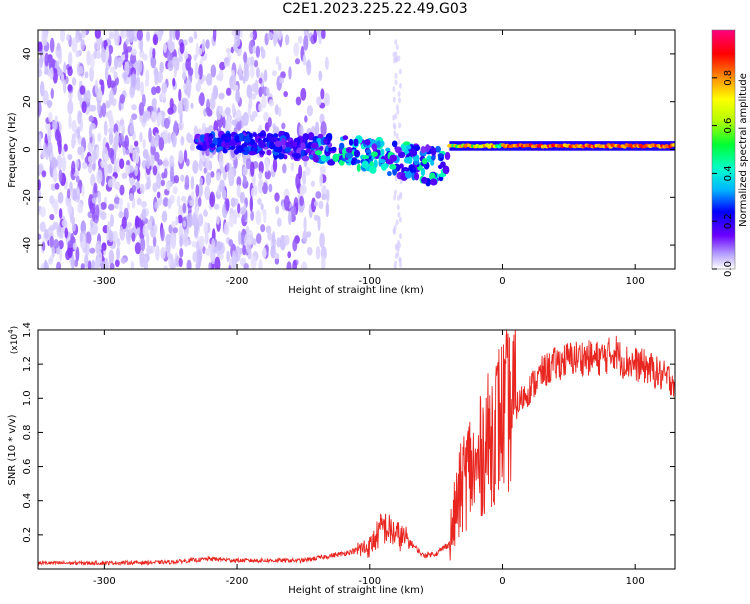  Describe the element at coordinates (723, 149) in the screenshot. I see `colorbar-frame` at that location.